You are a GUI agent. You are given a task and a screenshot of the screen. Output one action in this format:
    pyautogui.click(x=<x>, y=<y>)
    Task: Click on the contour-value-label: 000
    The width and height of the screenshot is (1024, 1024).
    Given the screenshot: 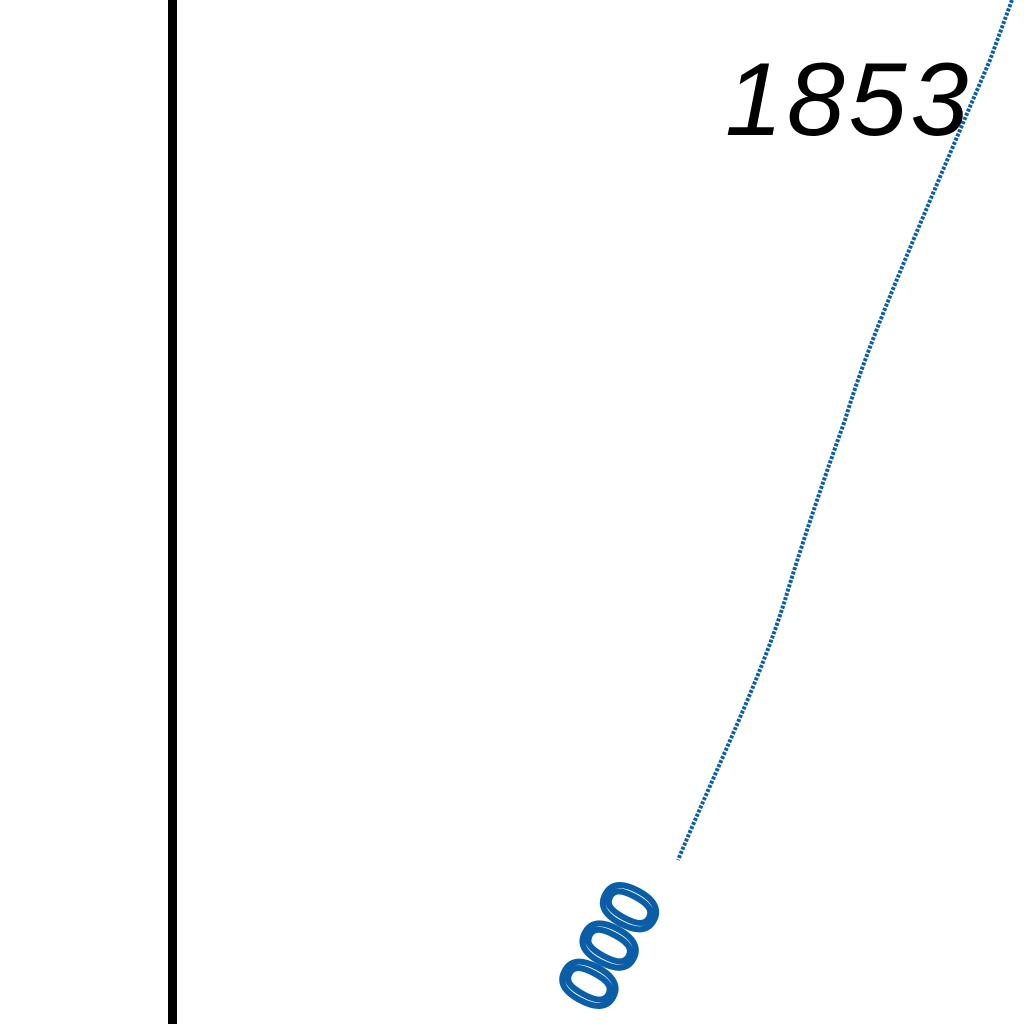 What is the action you would take?
    pyautogui.click(x=609, y=944)
    